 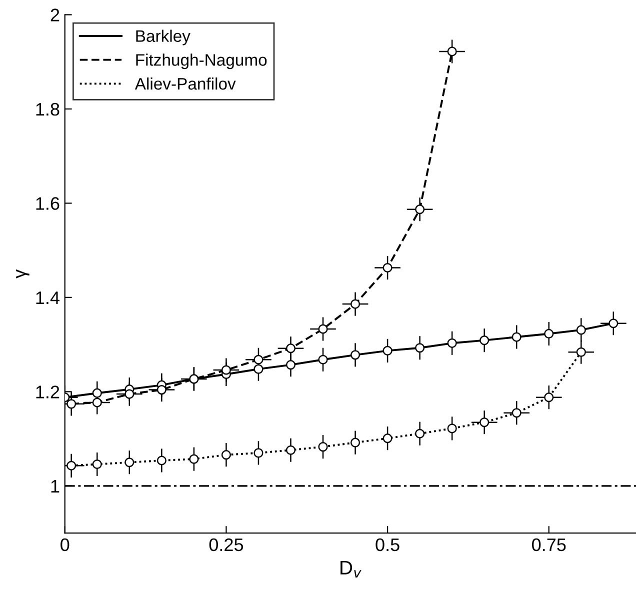 What do you see at coordinates (201, 62) in the screenshot?
I see `legend-label: Fitzhugh-Nagumo` at bounding box center [201, 62].